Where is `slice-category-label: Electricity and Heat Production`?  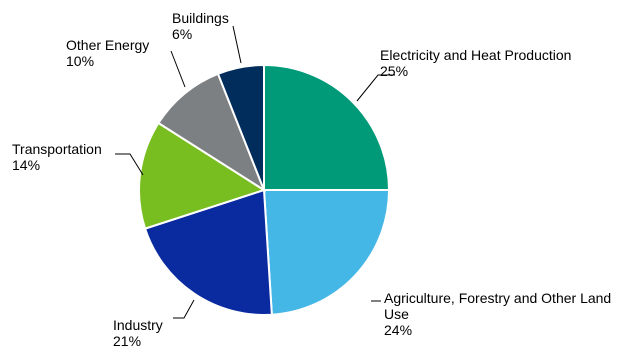 slice-category-label: Electricity and Heat Production is located at coordinates (475, 55).